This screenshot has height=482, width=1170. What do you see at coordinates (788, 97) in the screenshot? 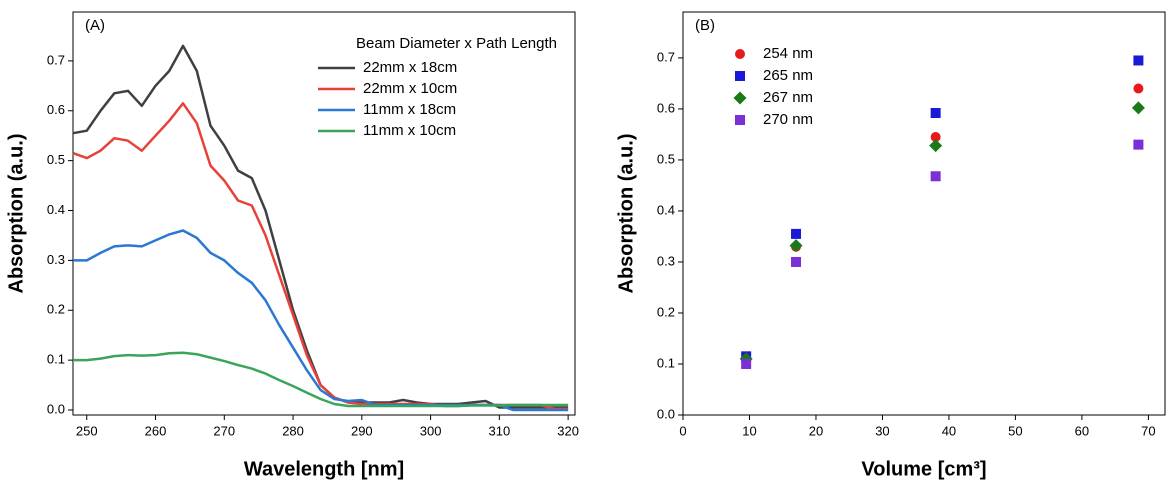
I see `legend-label: 267 nm` at bounding box center [788, 97].